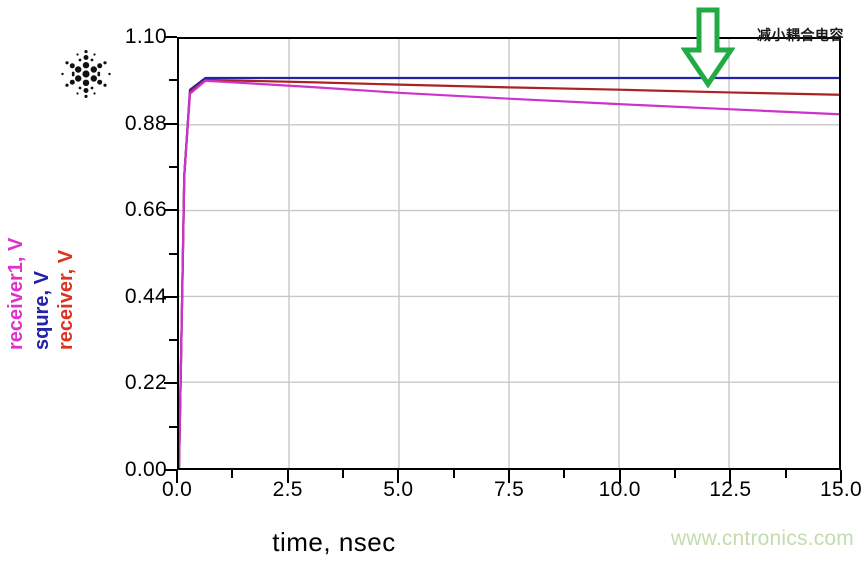  What do you see at coordinates (145, 36) in the screenshot?
I see `y-tick-label: 1.10` at bounding box center [145, 36].